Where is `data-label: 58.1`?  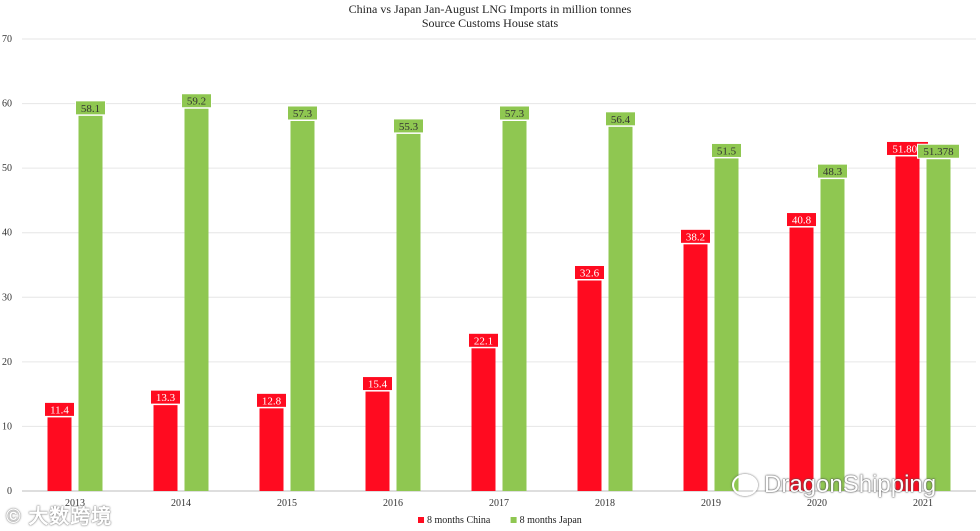
data-label: 58.1 is located at coordinates (90, 109).